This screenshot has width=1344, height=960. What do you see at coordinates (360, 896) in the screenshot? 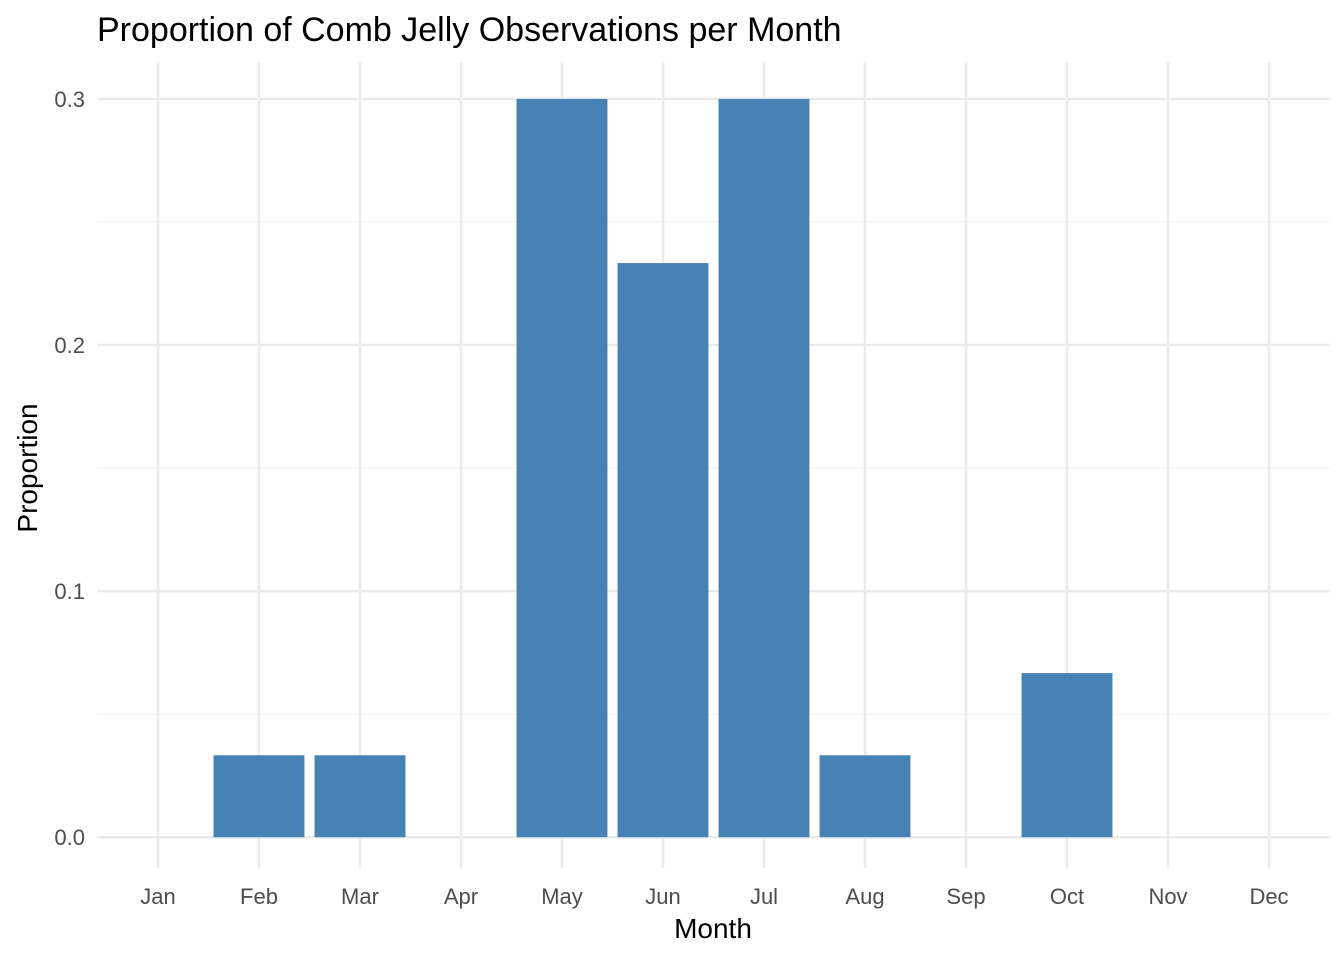
I see `x-tick-label: Mar` at bounding box center [360, 896].